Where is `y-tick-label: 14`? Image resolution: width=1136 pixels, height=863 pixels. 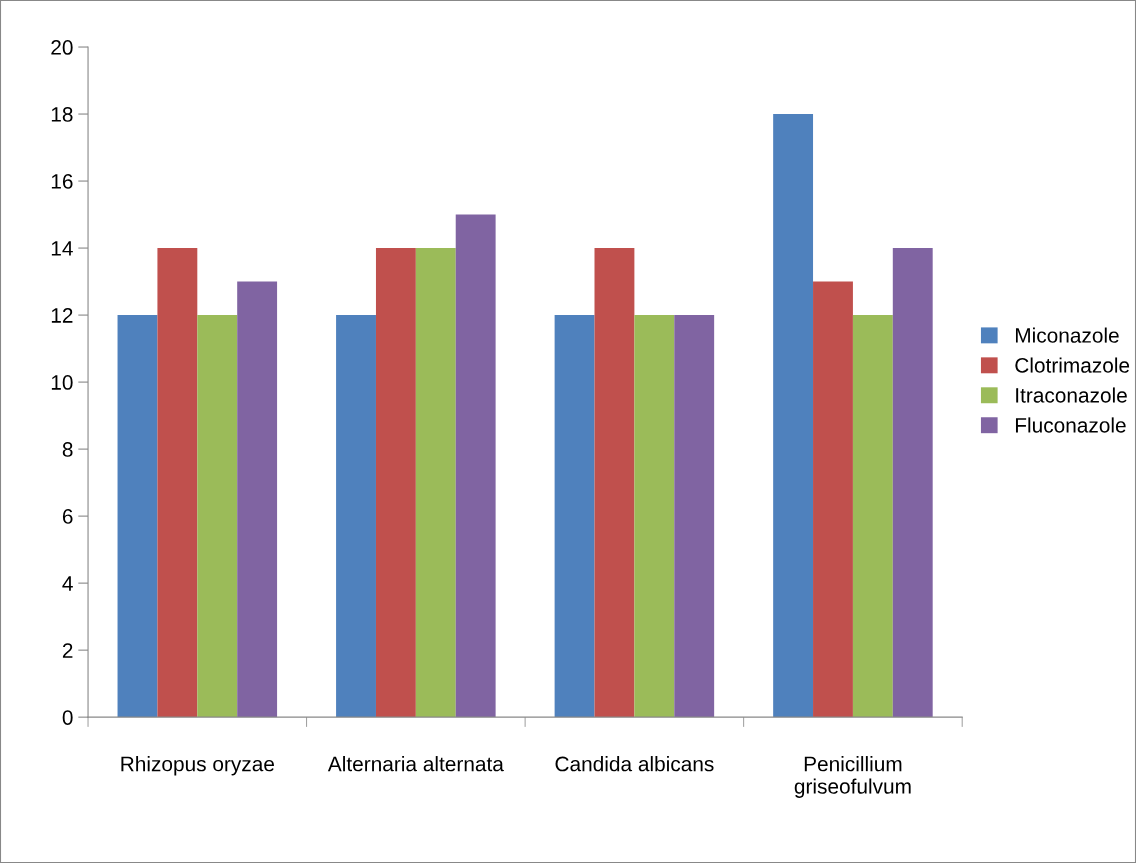
y-tick-label: 14 is located at coordinates (62, 248).